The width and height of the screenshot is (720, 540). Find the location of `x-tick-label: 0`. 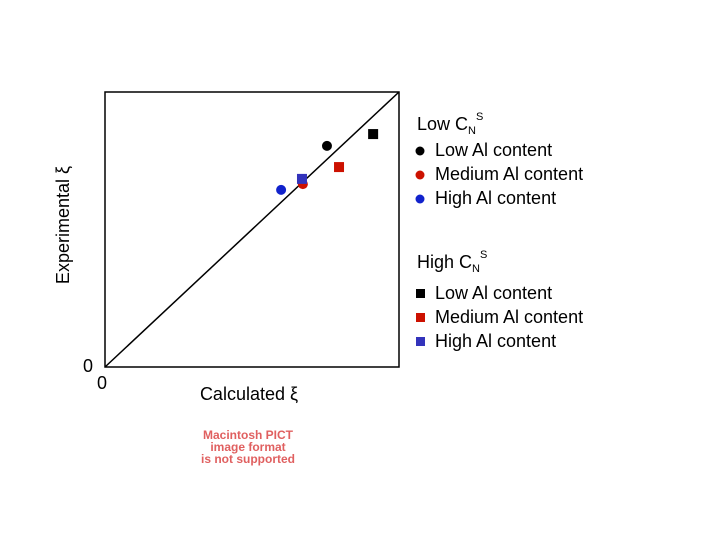

x-tick-label: 0 is located at coordinates (102, 383).